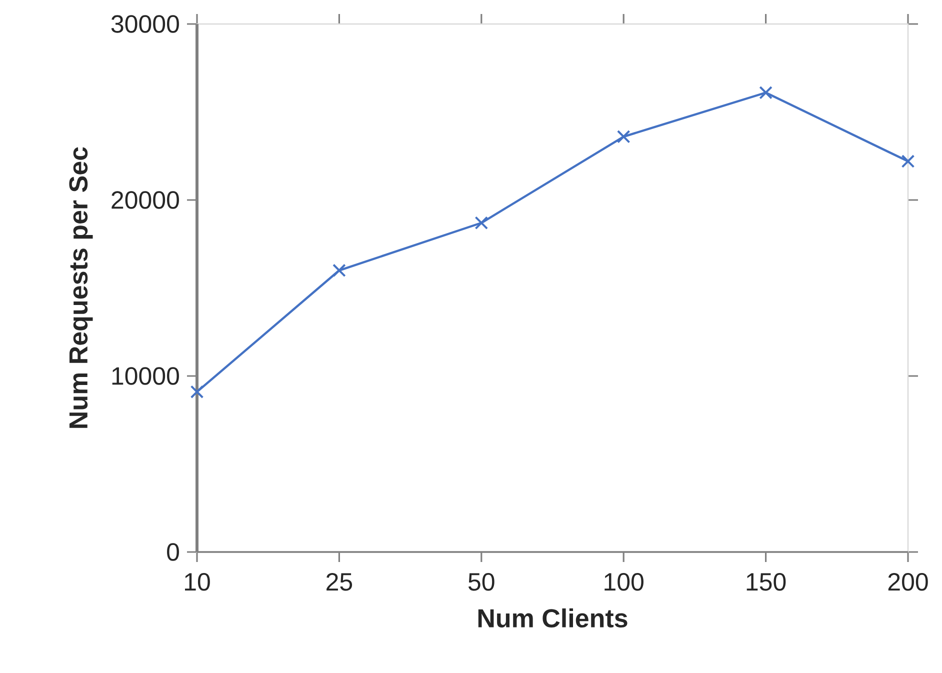  I want to click on x-tick-label: 25, so click(339, 582).